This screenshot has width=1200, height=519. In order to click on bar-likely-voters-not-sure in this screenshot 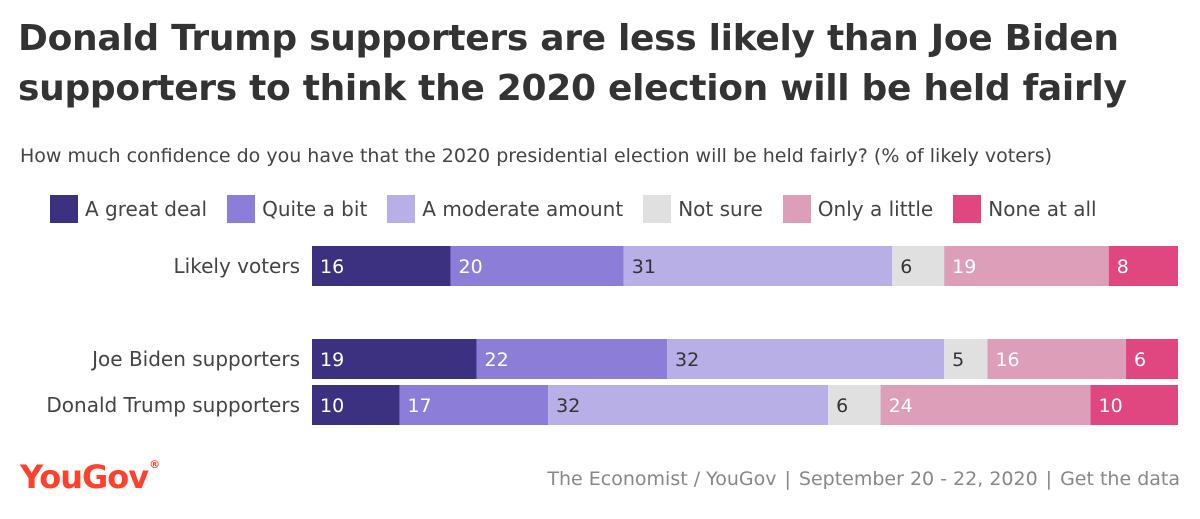, I will do `click(918, 266)`.